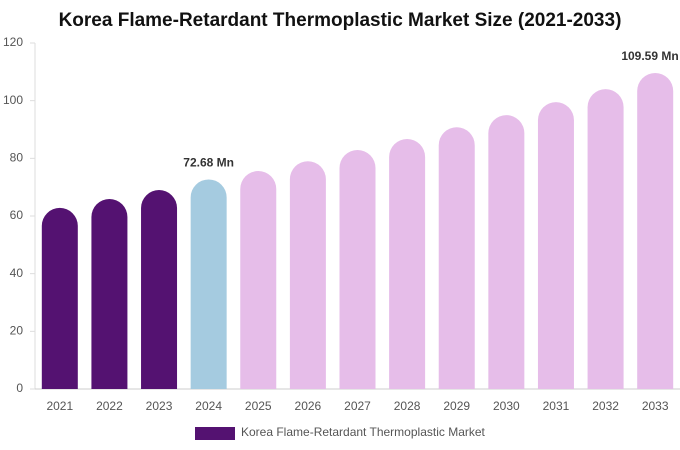 The width and height of the screenshot is (680, 450). I want to click on y-tick-label: 100, so click(13, 100).